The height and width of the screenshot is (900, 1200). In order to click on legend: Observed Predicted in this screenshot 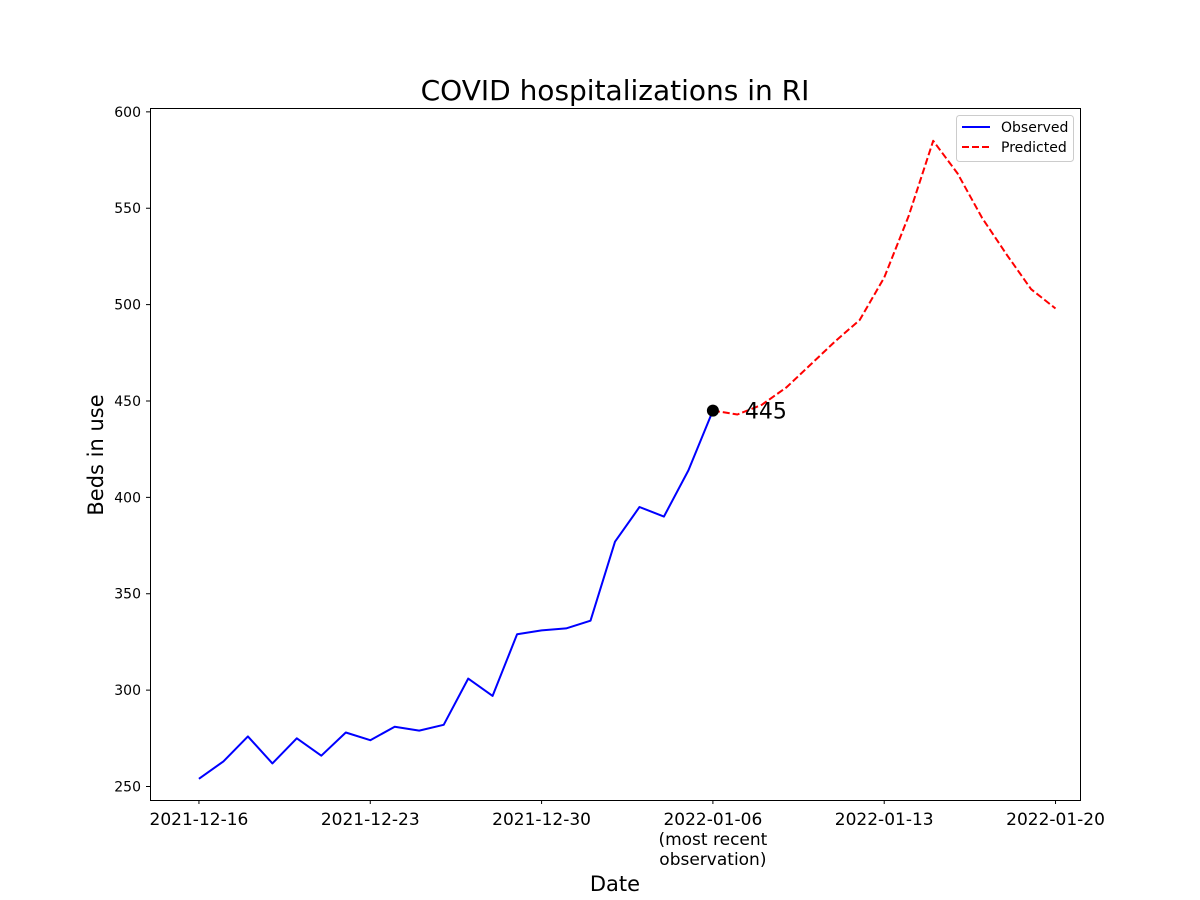, I will do `click(1015, 138)`.